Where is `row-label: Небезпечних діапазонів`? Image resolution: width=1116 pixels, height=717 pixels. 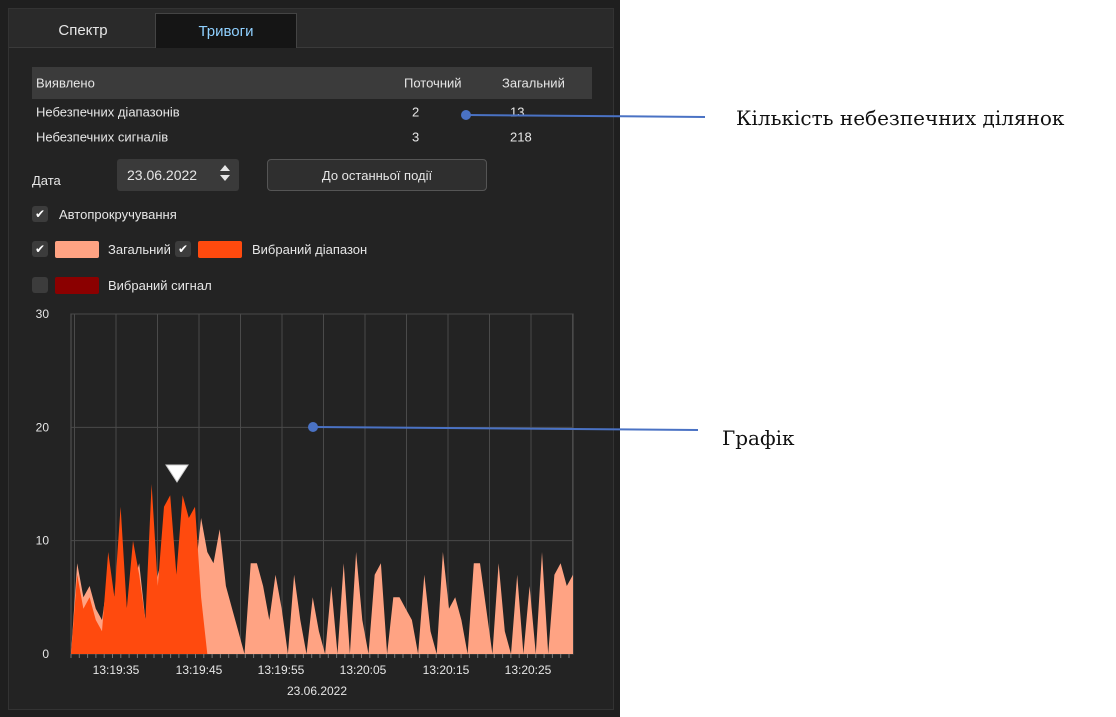 row-label: Небезпечних діапазонів is located at coordinates (108, 111).